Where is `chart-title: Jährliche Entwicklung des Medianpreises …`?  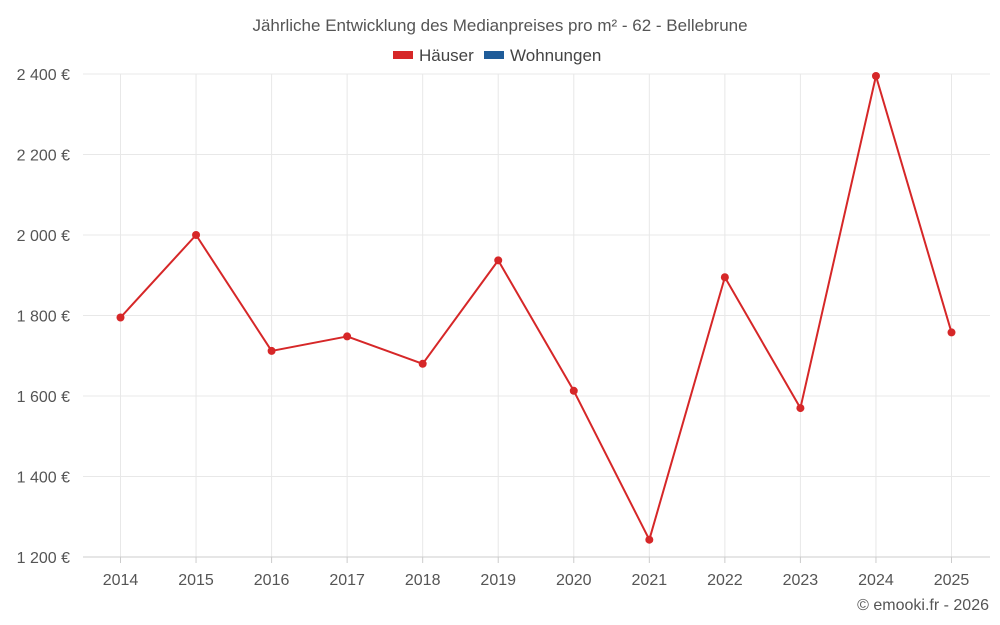 chart-title: Jährliche Entwicklung des Medianpreises … is located at coordinates (499, 25).